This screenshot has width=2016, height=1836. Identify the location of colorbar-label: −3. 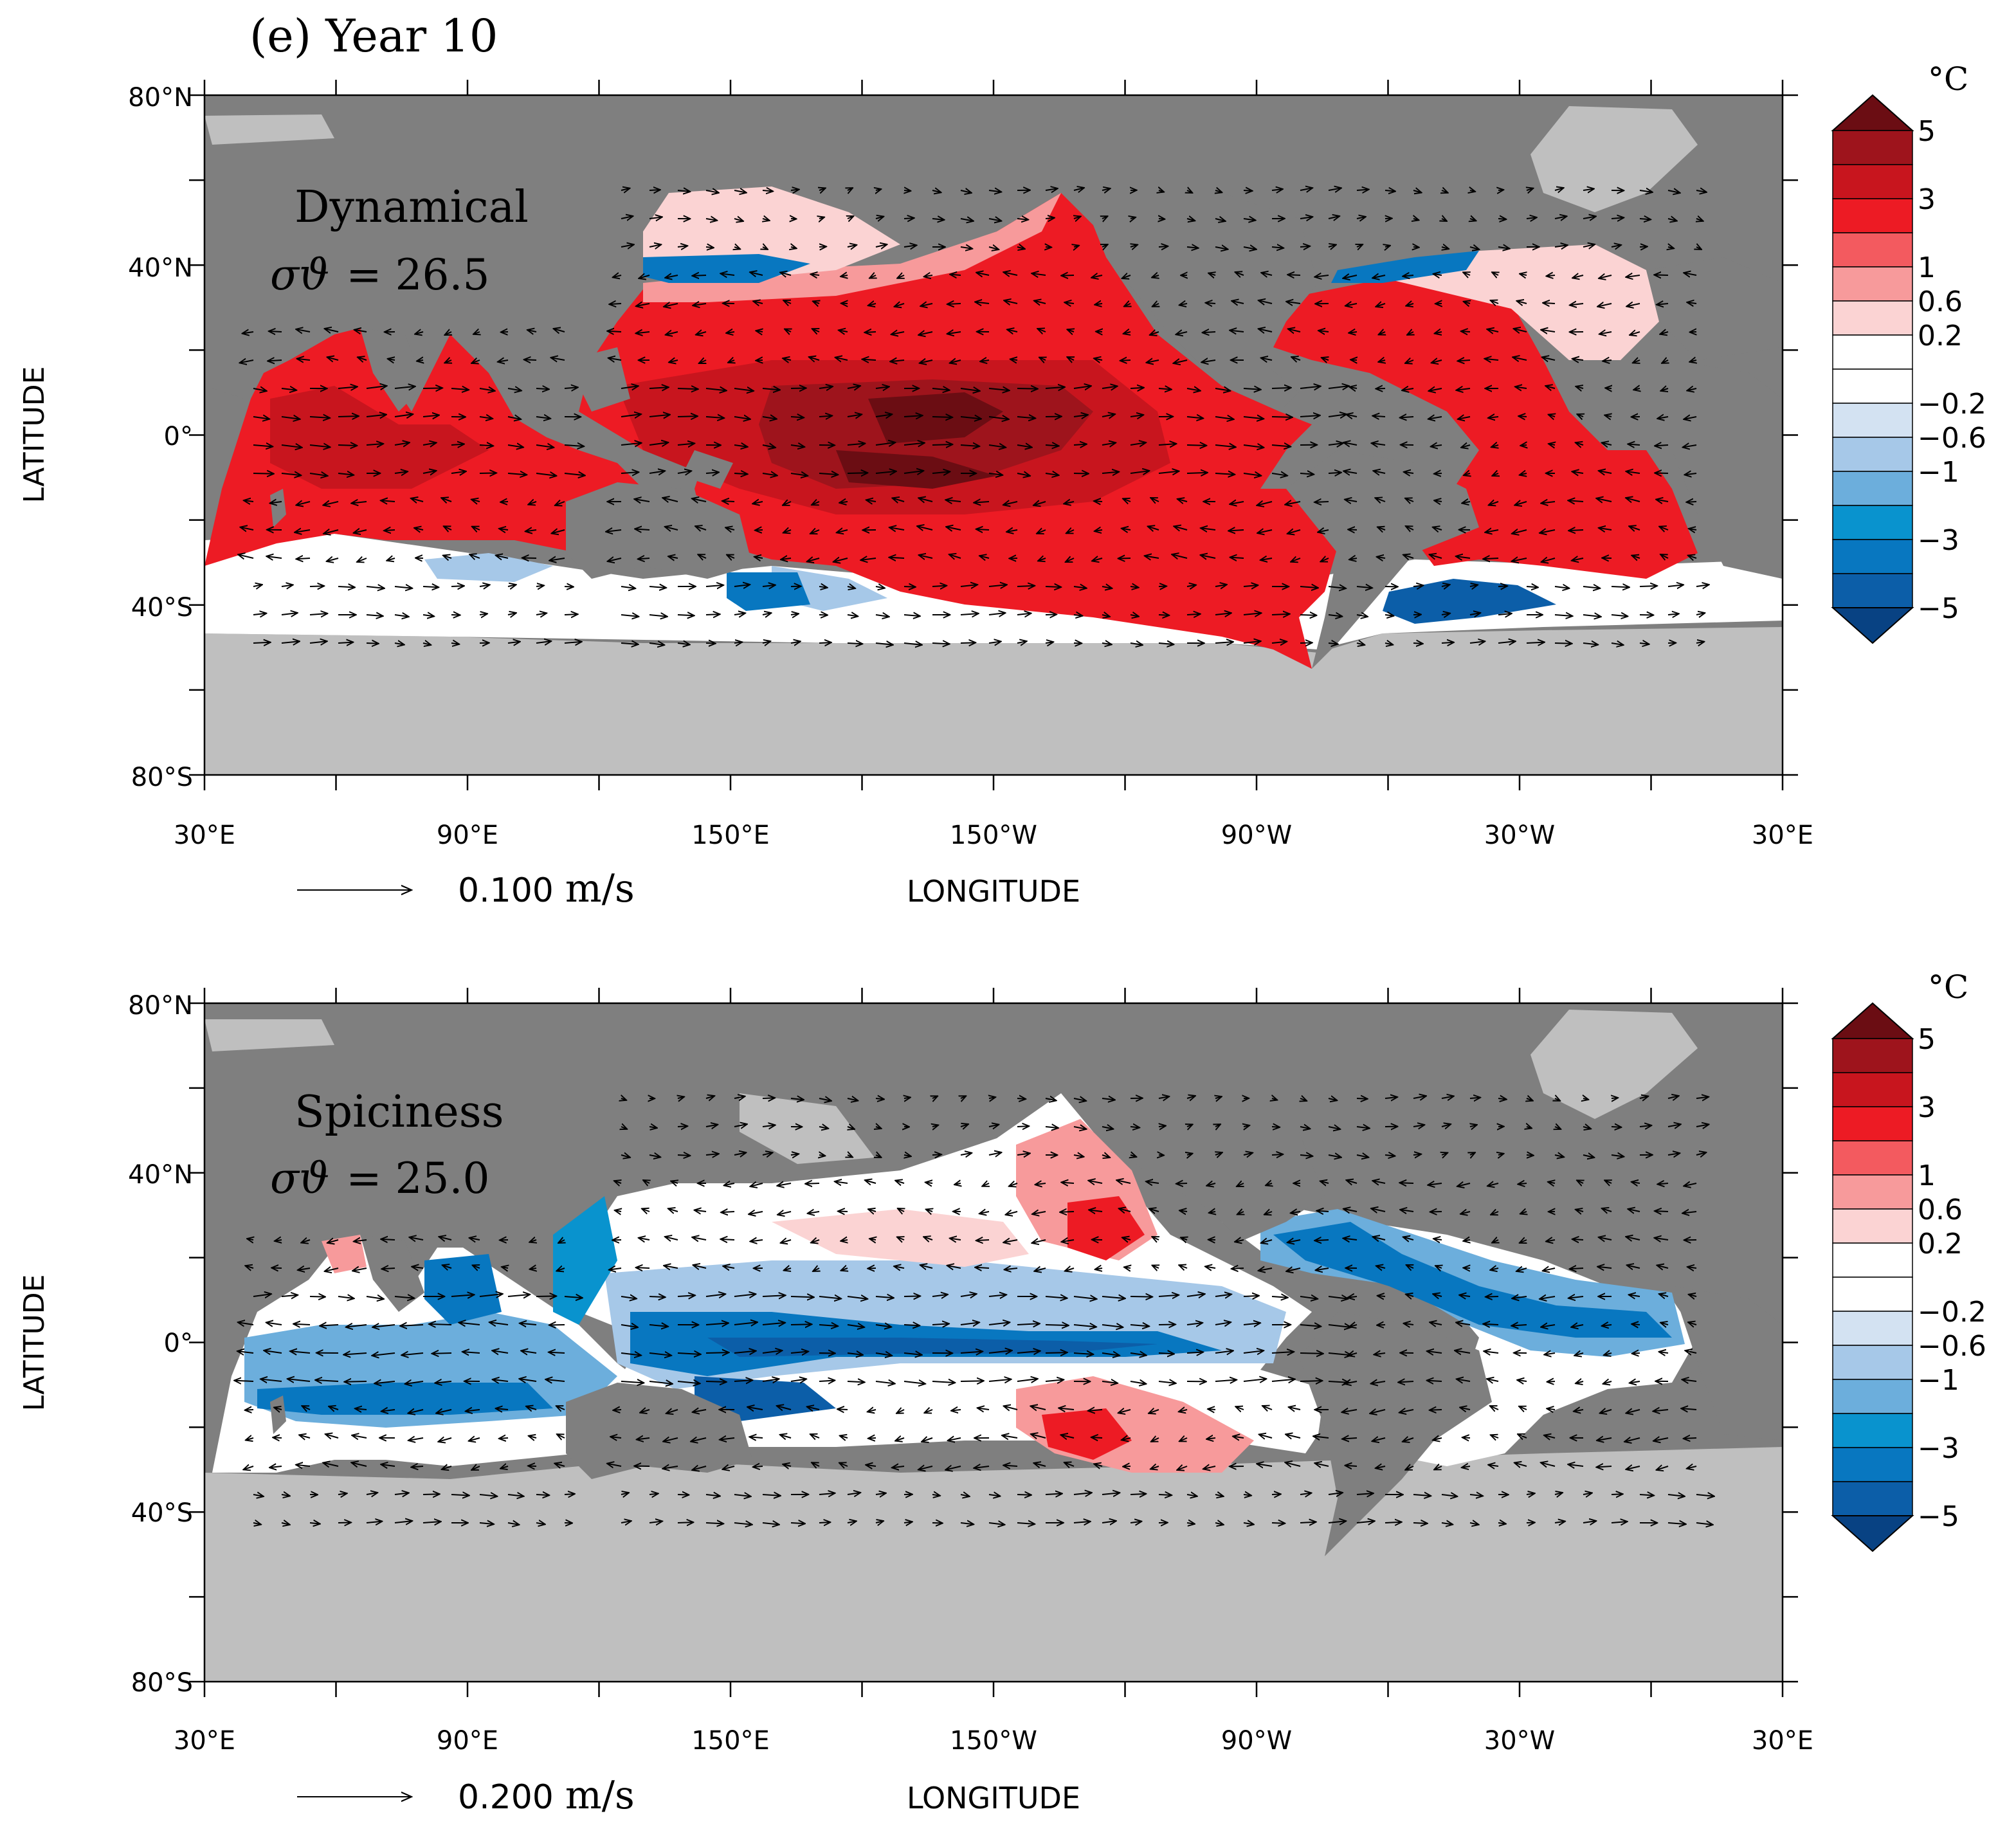
(1938, 540).